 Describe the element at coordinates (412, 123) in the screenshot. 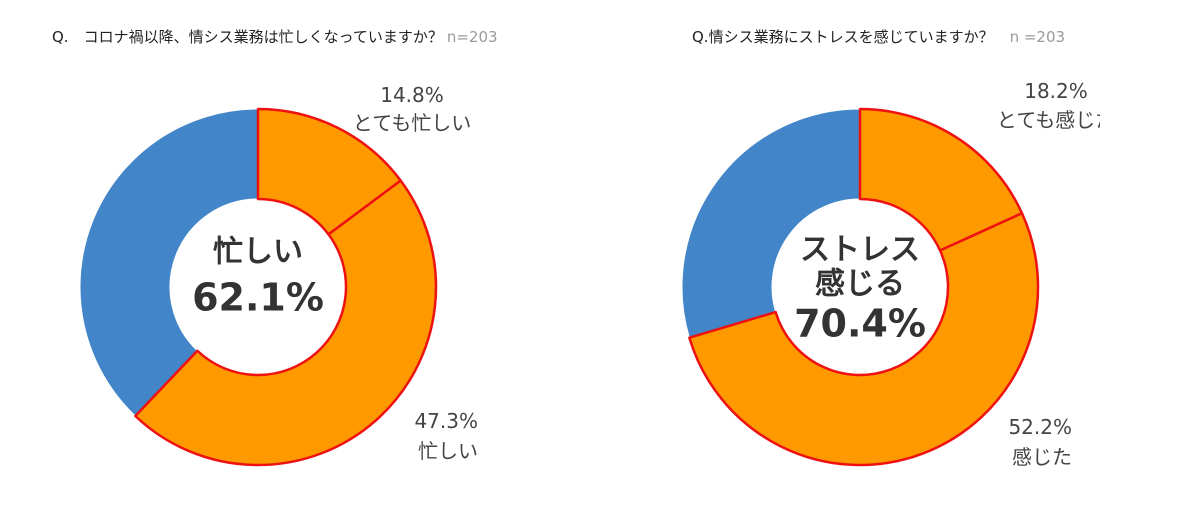

I see `slice-category-label-1: とても忙しい` at that location.